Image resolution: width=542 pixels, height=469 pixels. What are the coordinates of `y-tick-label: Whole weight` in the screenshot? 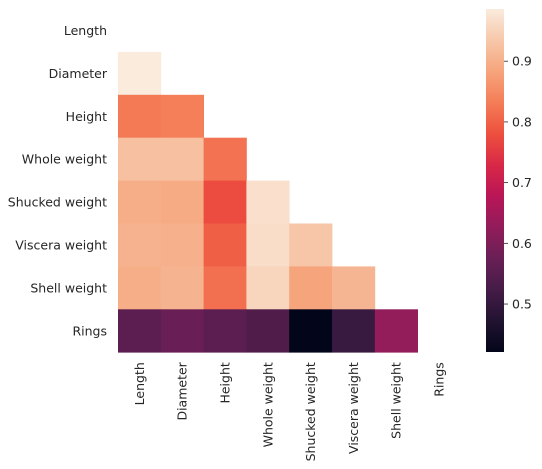 It's located at (64, 159).